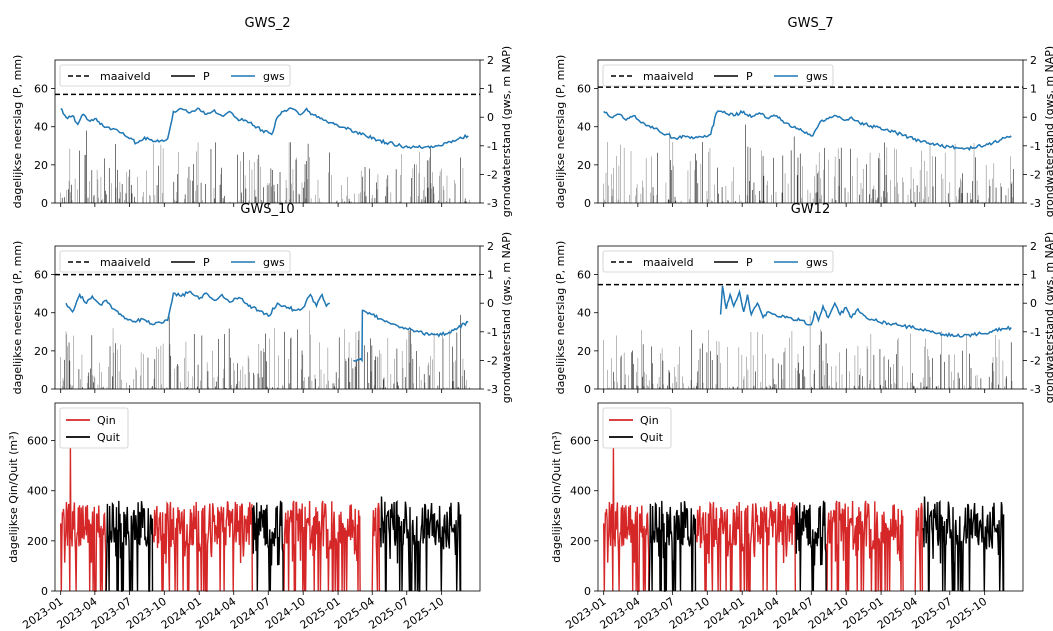 The image size is (1053, 631). Describe the element at coordinates (267, 209) in the screenshot. I see `chart-title: GWS_10` at that location.